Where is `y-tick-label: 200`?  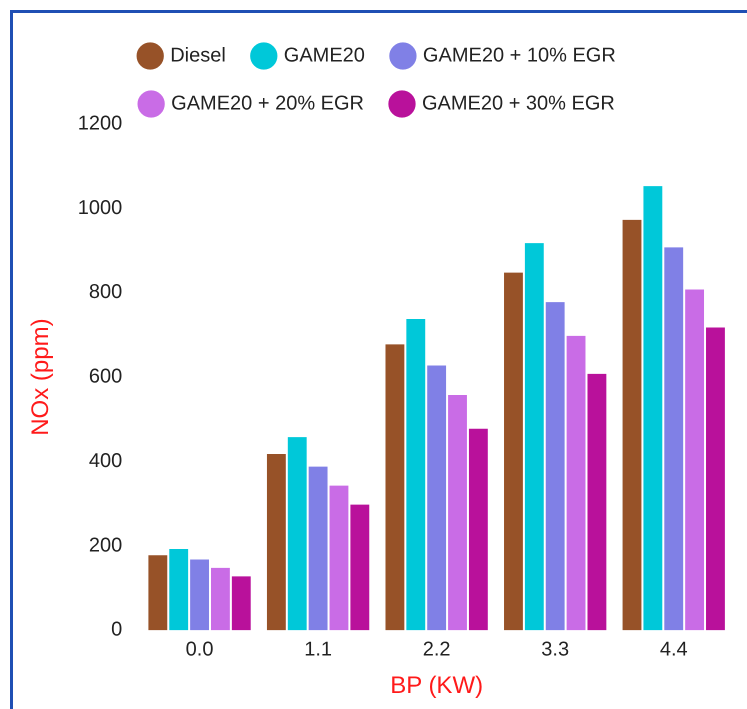
y-tick-label: 200 is located at coordinates (105, 545).